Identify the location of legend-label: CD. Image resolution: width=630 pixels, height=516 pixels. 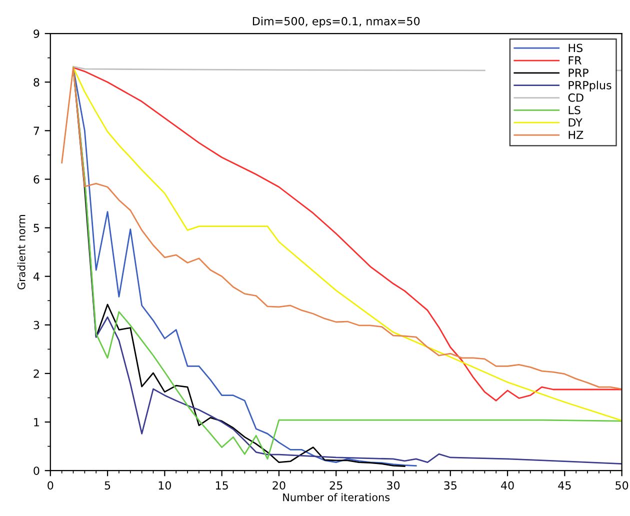
(576, 97).